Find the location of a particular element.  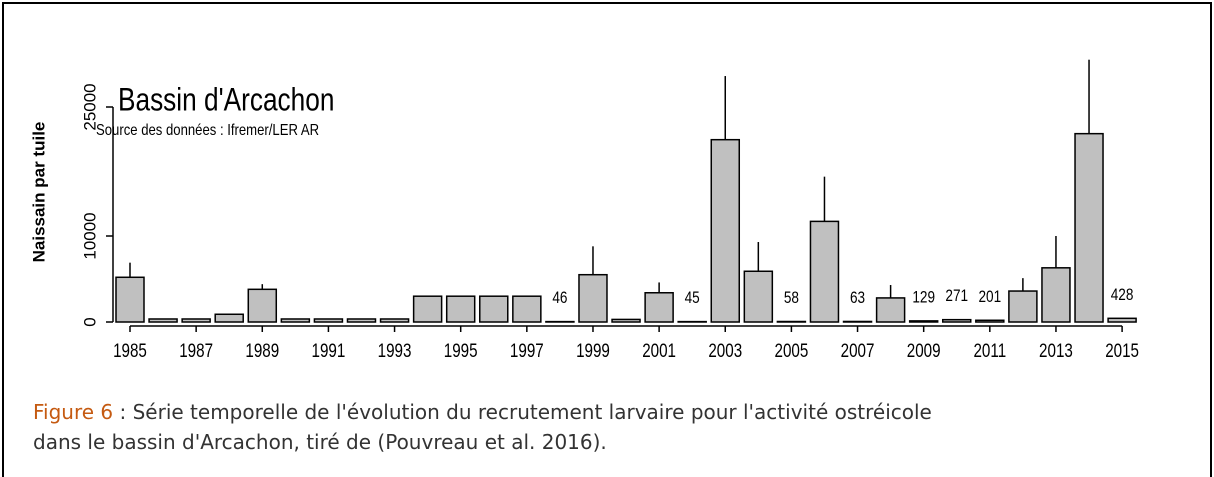

y-tick-label: 10000 is located at coordinates (89, 235).